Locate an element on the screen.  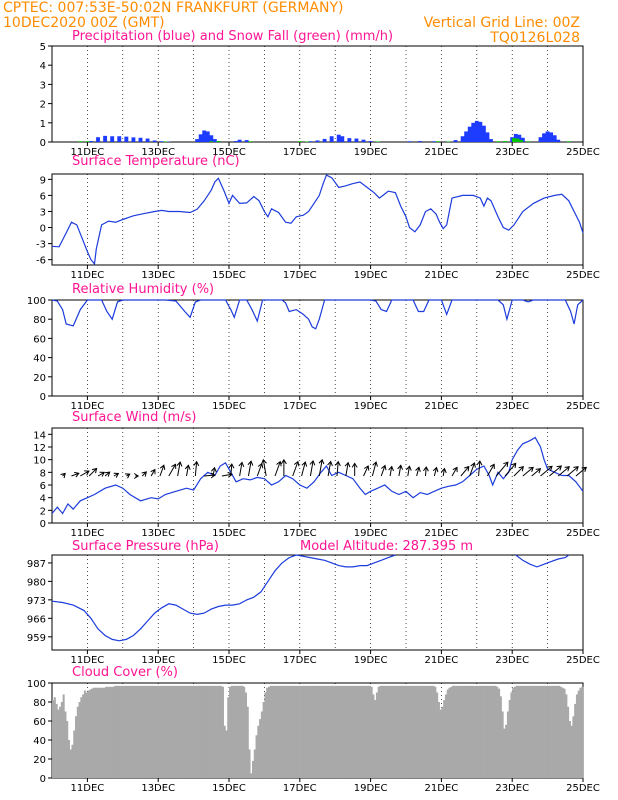
y-tick-label: 0 is located at coordinates (43, 229).